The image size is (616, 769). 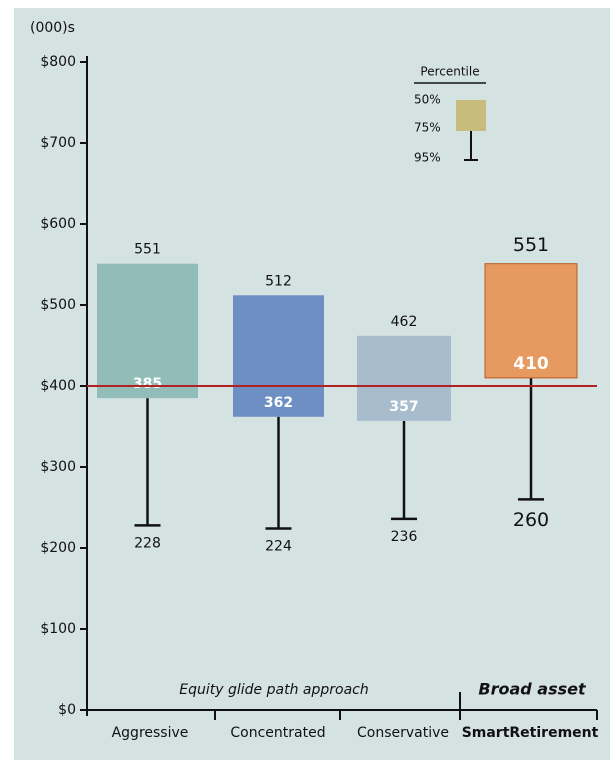 I want to click on legend-label: 95%, so click(x=427, y=158).